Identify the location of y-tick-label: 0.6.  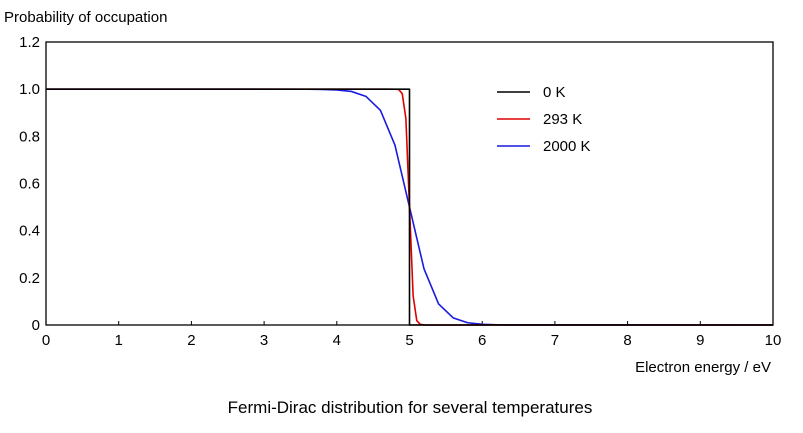
(29, 184).